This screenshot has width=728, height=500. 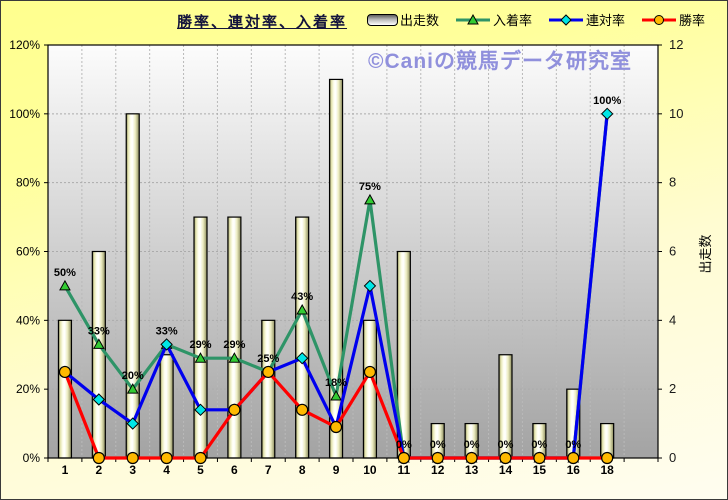 I want to click on legend-item-starts: 出走数, so click(x=402, y=19).